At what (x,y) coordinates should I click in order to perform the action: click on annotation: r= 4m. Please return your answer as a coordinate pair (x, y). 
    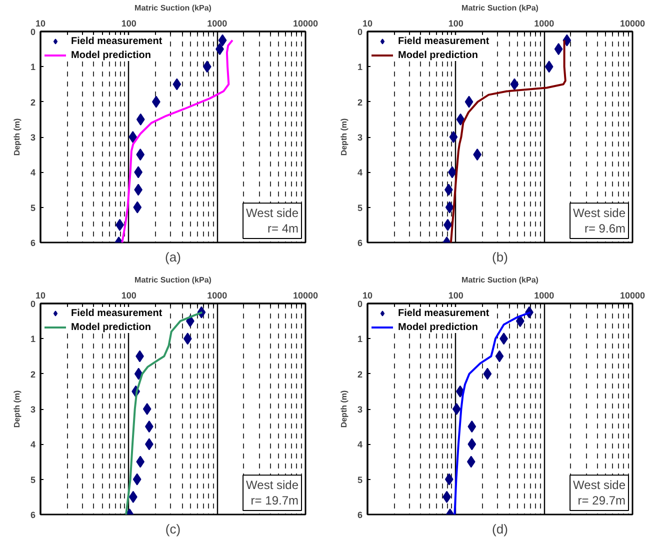
    Looking at the image, I should click on (283, 229).